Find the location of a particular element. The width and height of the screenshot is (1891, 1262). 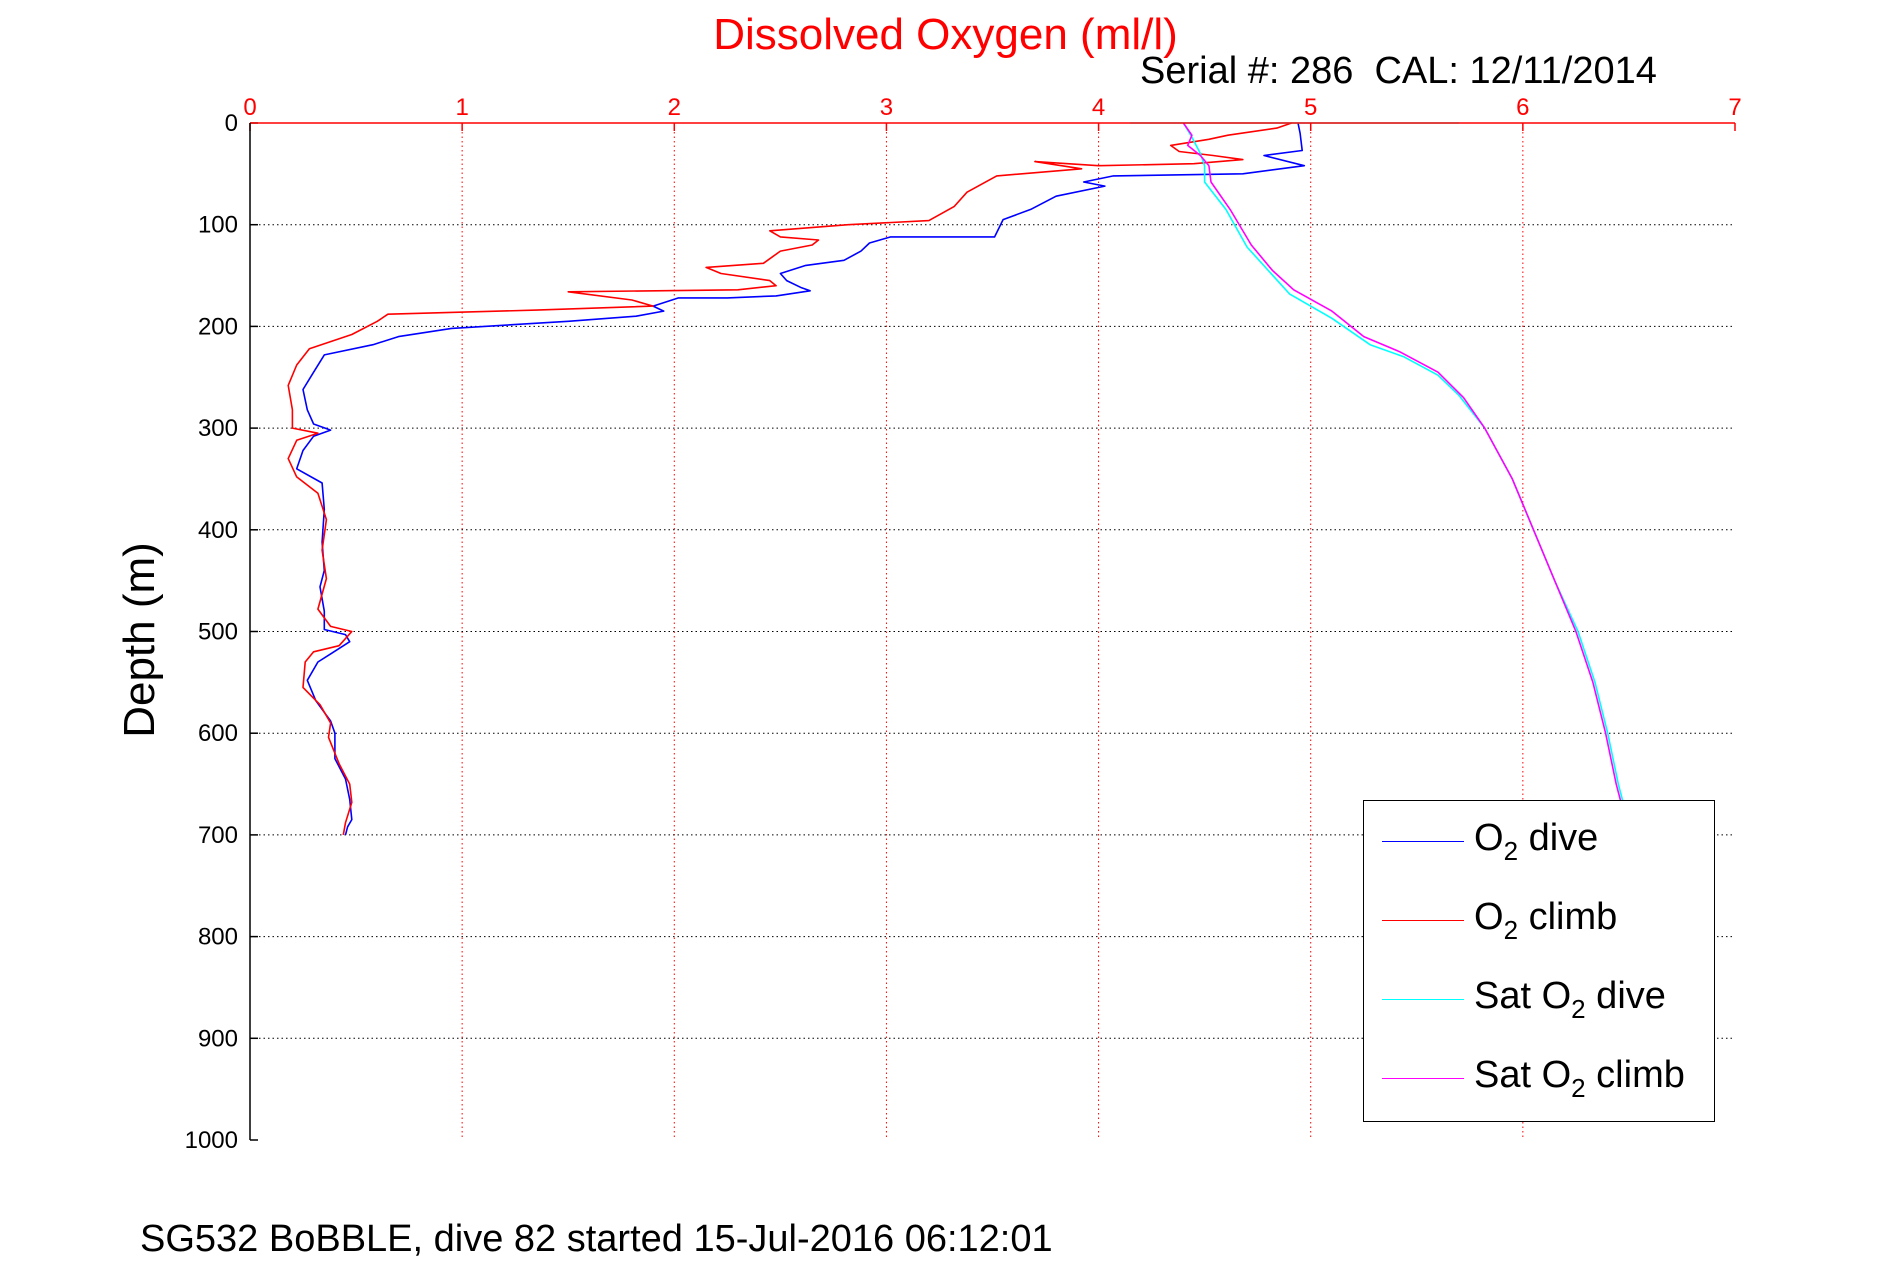

x-tick-label: 3 is located at coordinates (886, 107).